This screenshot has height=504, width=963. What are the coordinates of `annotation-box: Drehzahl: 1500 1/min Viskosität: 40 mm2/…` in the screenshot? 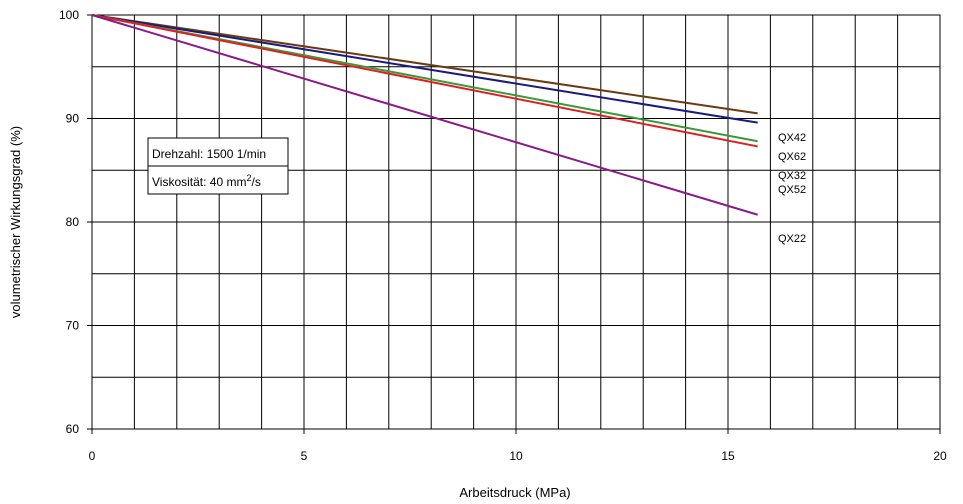 It's located at (218, 166).